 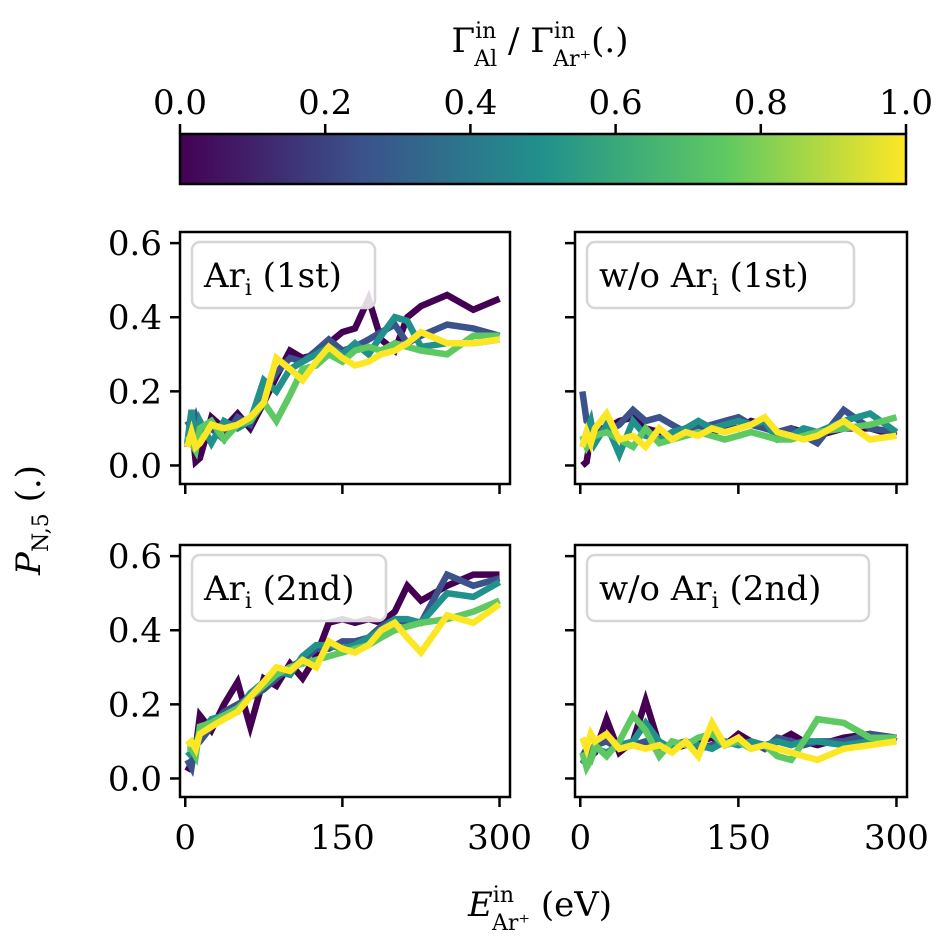 What do you see at coordinates (180, 103) in the screenshot?
I see `colorbar-tick-label: 0.0` at bounding box center [180, 103].